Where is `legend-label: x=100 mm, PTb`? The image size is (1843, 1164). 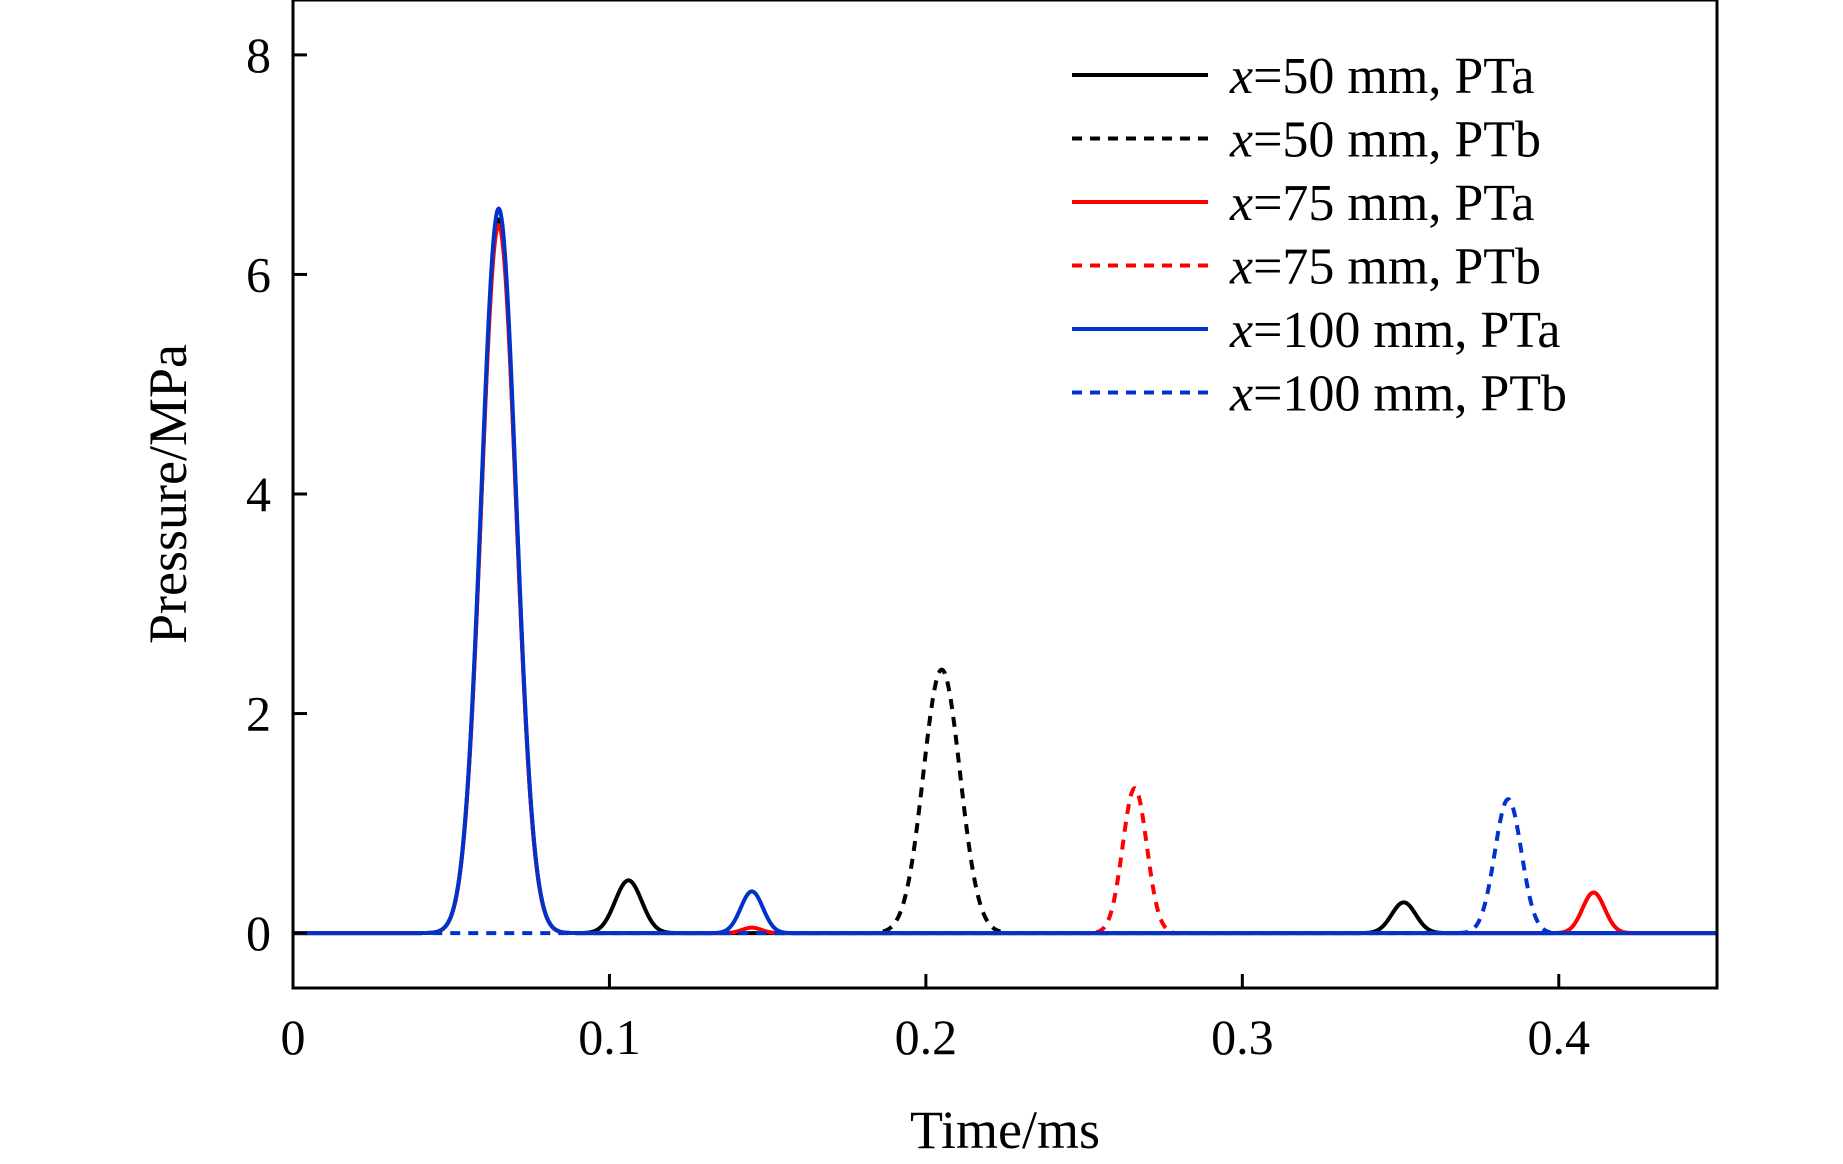 legend-label: x=100 mm, PTb is located at coordinates (1398, 394).